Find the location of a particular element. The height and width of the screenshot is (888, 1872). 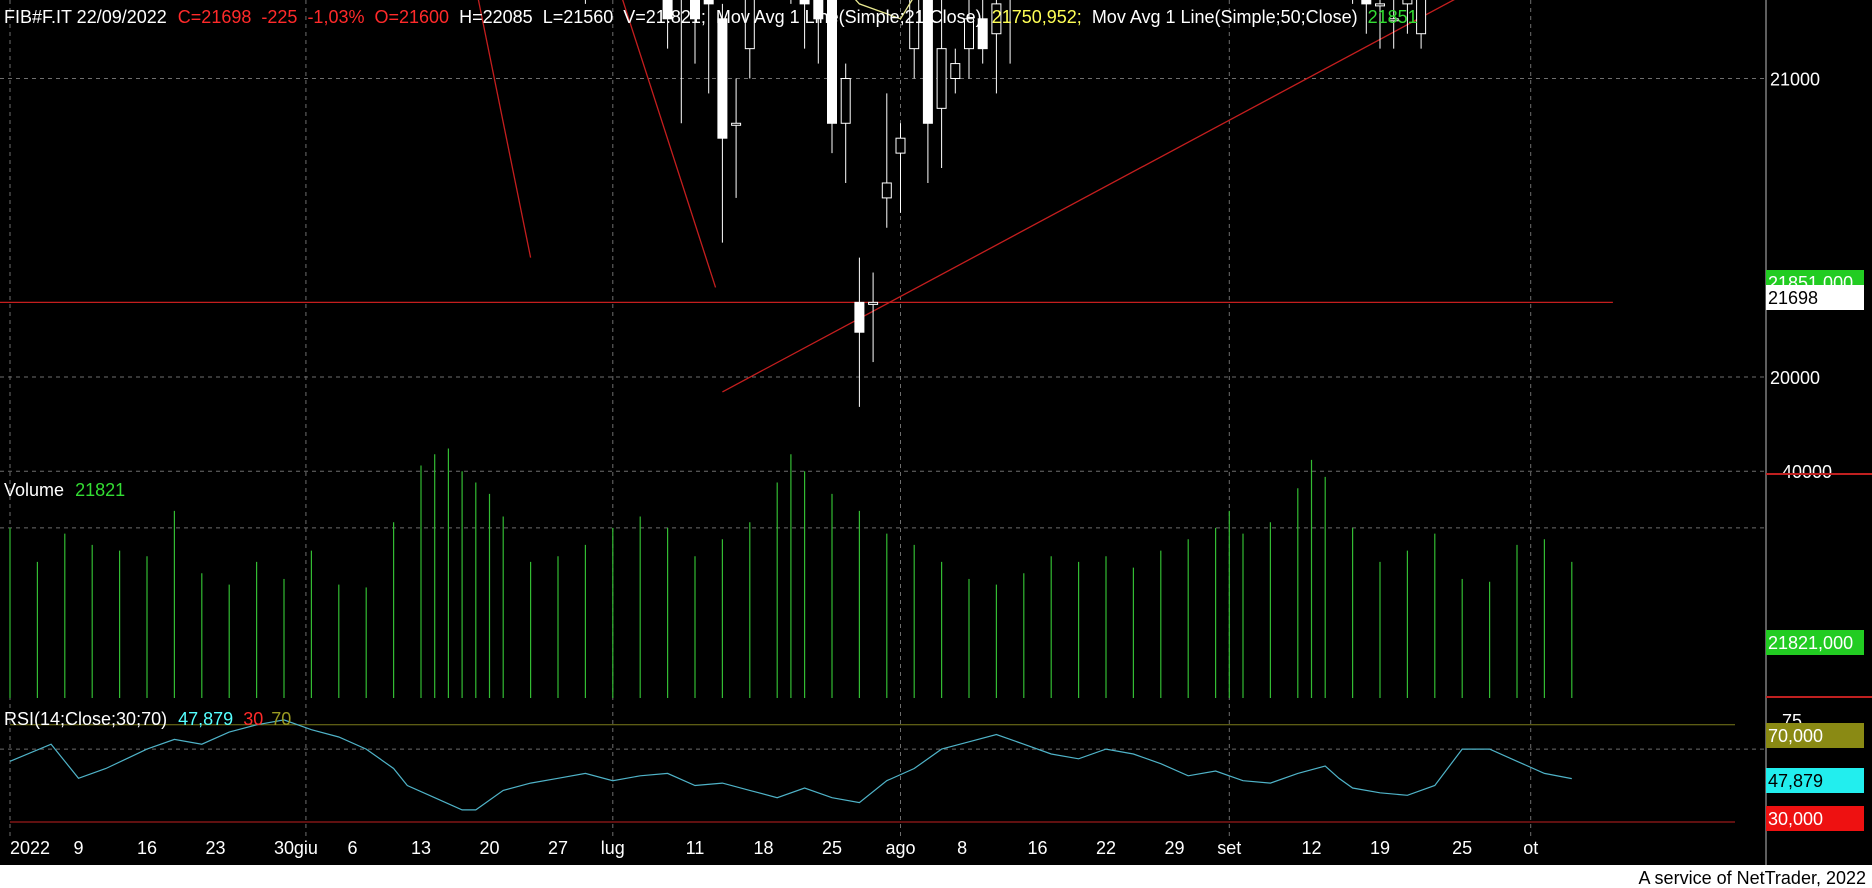

last-price-badge-text: 21698 is located at coordinates (1793, 298).